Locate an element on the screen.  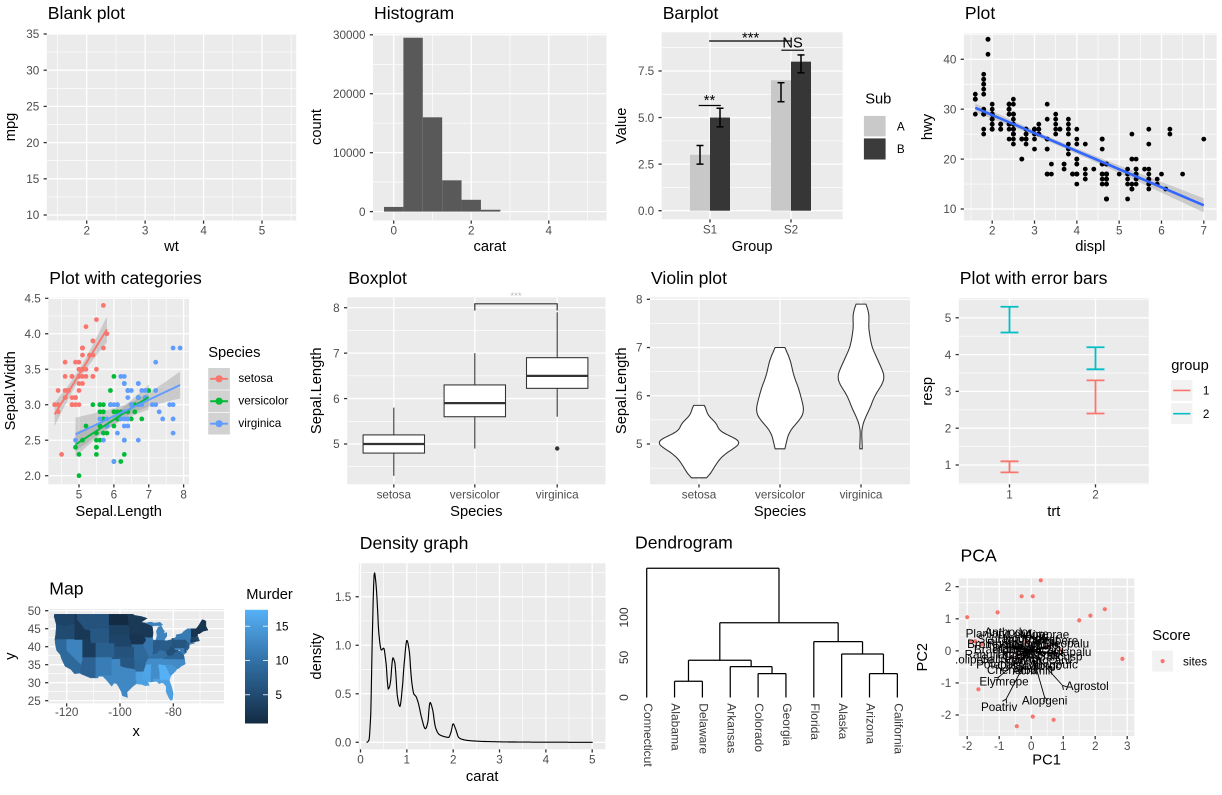
svg-text: 2.0 is located at coordinates (33, 476).